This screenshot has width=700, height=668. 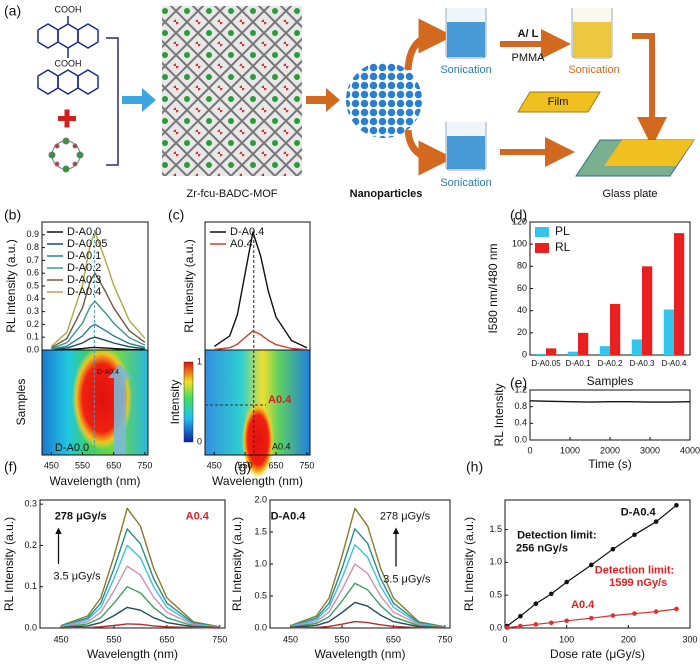 I want to click on x-axis-label: Time (s), so click(x=610, y=464).